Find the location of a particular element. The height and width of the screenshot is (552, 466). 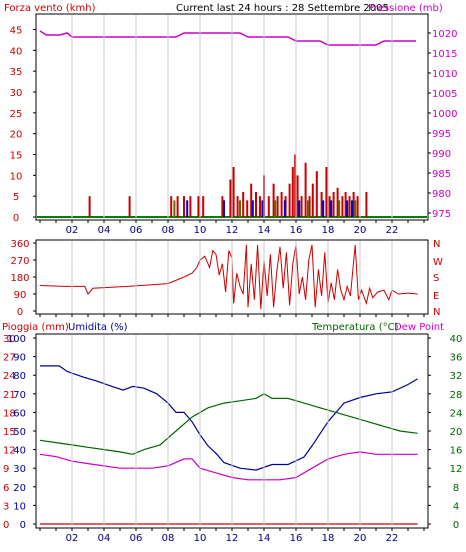

temperature-tick-label: 24 is located at coordinates (456, 413).